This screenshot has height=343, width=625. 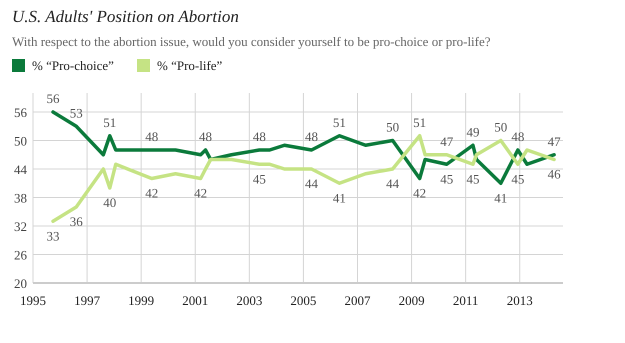 I want to click on y-tick-label: 44, so click(x=21, y=169).